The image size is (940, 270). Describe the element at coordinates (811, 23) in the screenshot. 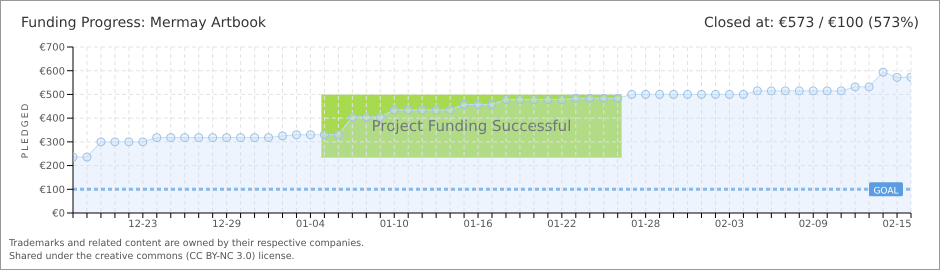

I see `chart-subtitle: Closed at: €573 / €100 (573%)` at that location.